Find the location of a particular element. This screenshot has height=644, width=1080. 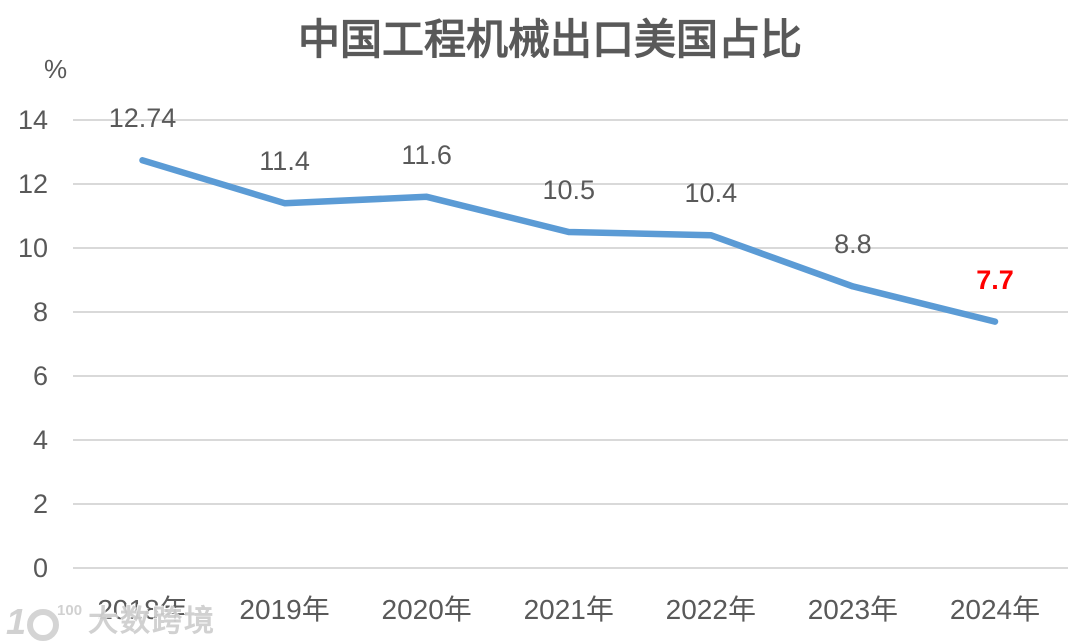

x-axis-label: 2020年 is located at coordinates (426, 609).